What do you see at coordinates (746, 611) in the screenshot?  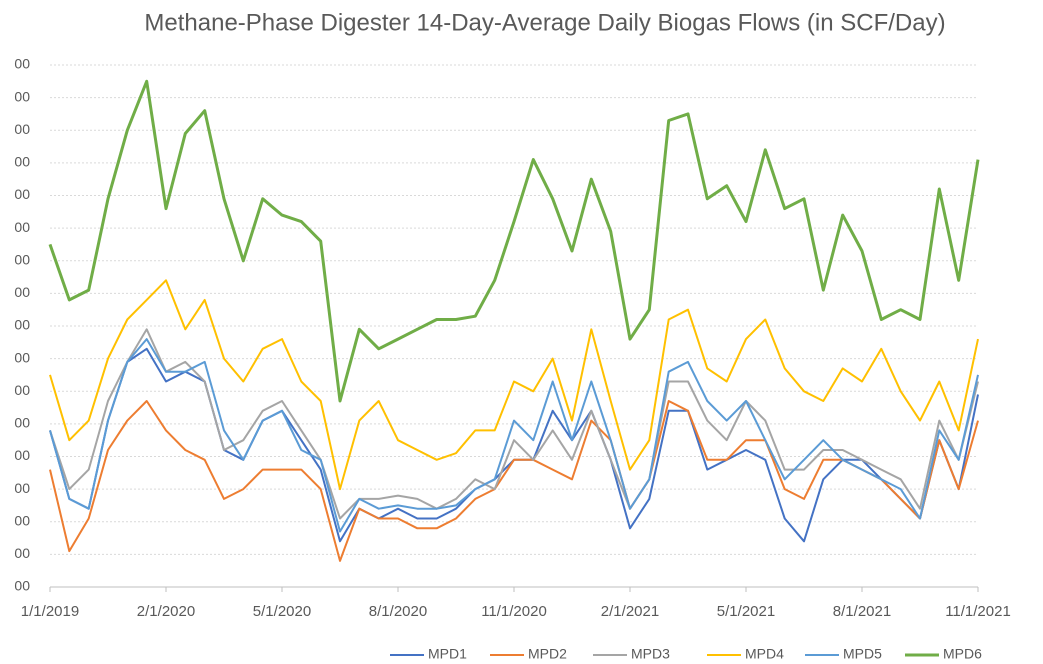 I see `x-tick-label: 5/1/2021` at bounding box center [746, 611].